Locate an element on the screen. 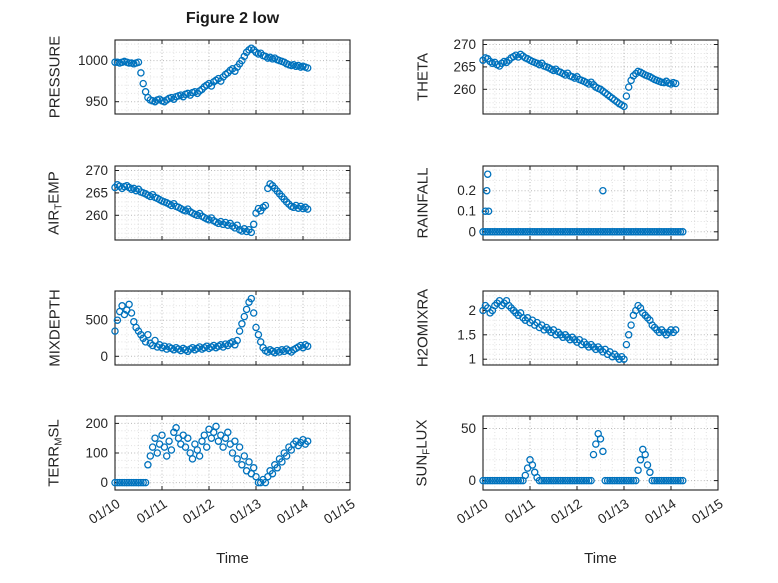 This screenshot has width=778, height=583. subplot-pressure: 950 1000 PRESSURE is located at coordinates (199, 77).